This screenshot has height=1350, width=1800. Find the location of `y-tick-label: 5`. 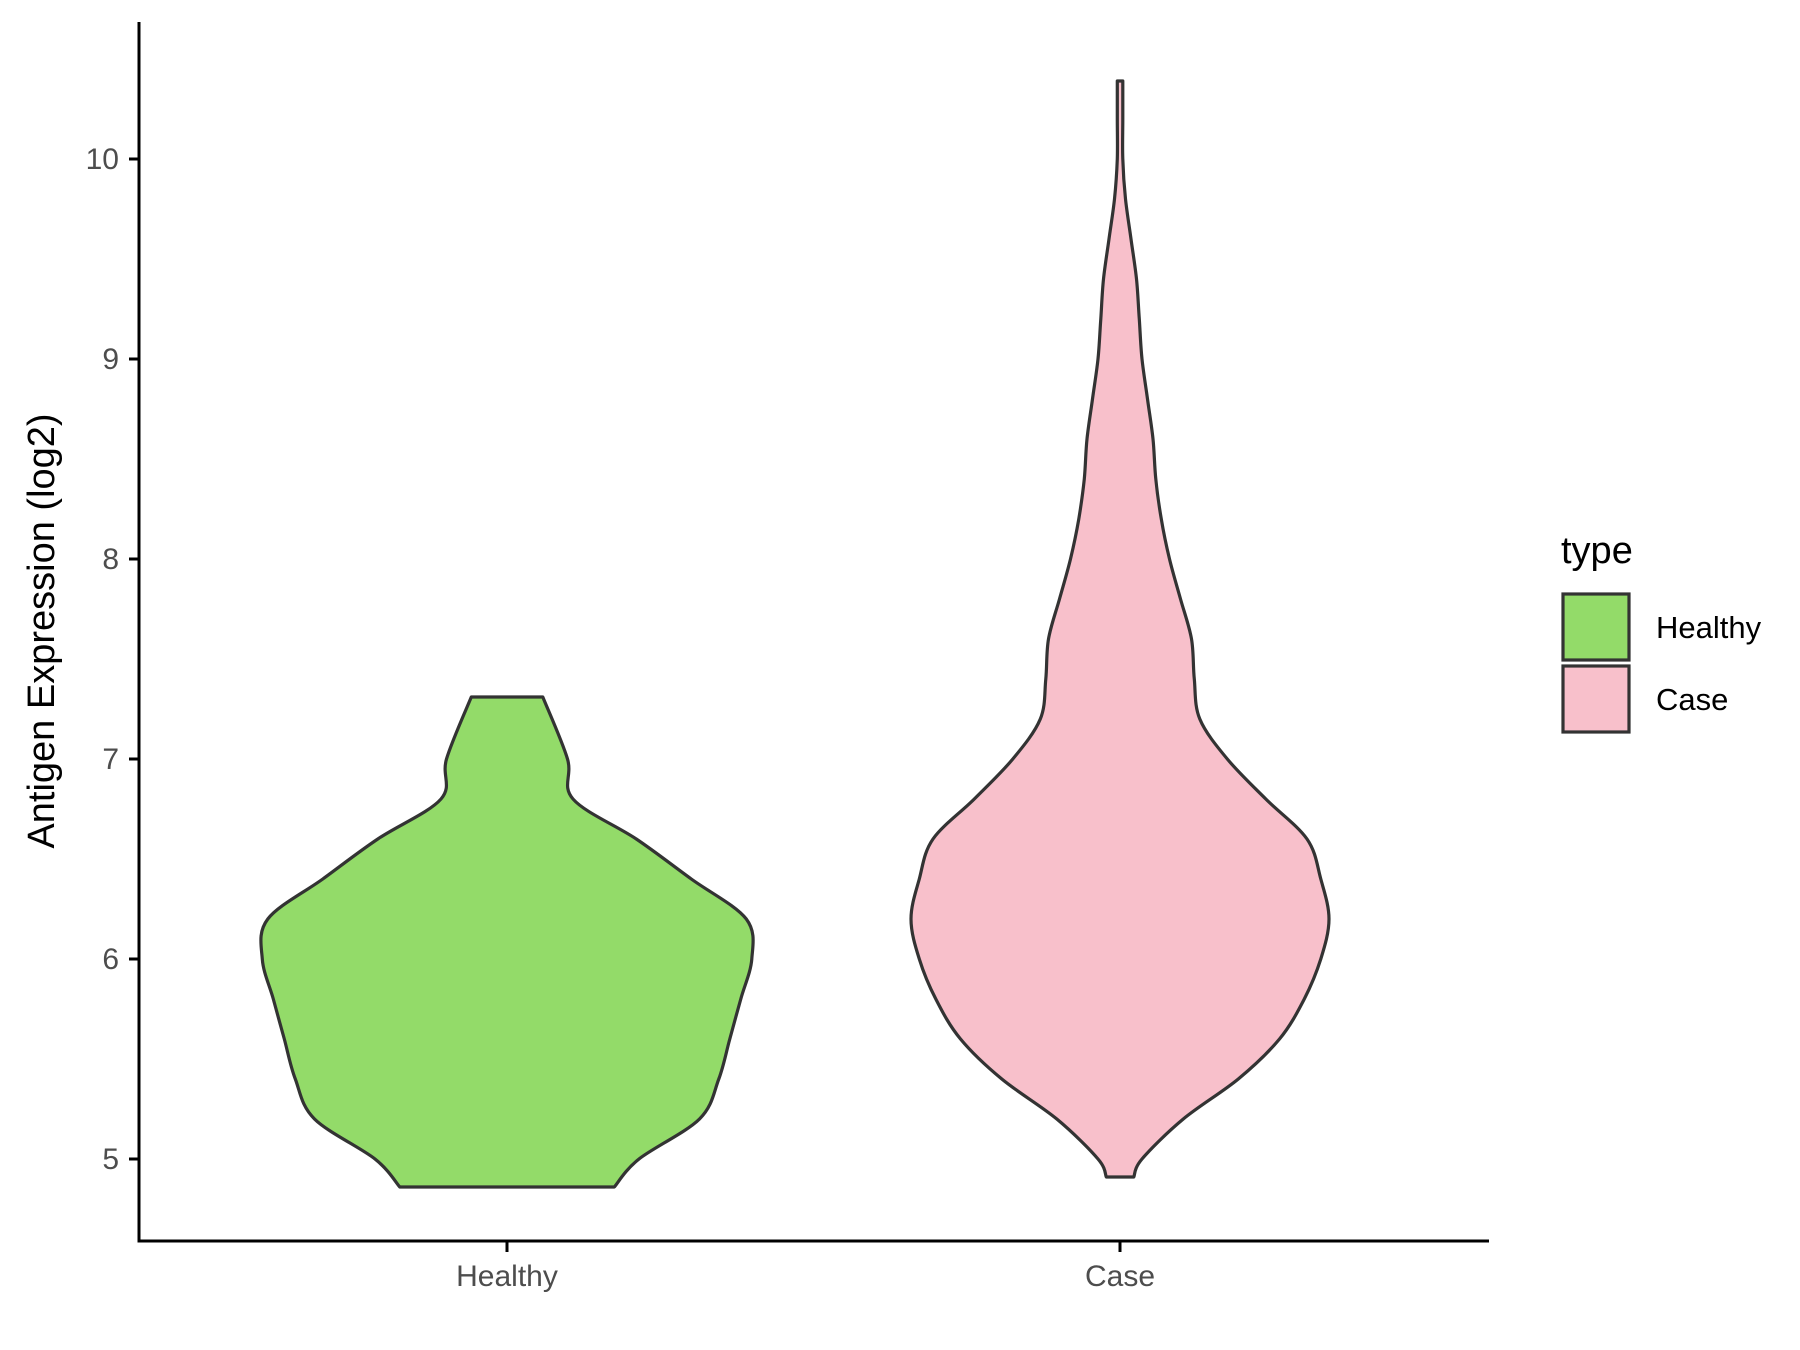

y-tick-label: 5 is located at coordinates (110, 1159).